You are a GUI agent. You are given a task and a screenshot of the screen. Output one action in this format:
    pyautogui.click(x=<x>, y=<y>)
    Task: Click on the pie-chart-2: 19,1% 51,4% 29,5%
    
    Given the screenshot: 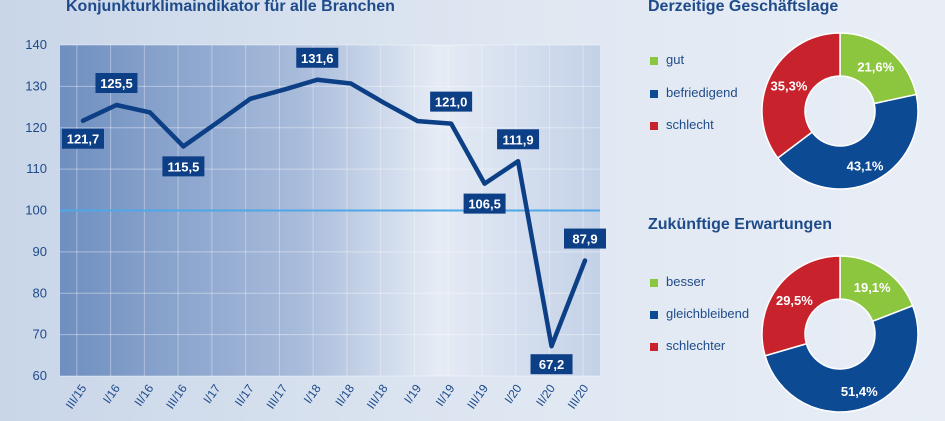 What is the action you would take?
    pyautogui.click(x=840, y=334)
    